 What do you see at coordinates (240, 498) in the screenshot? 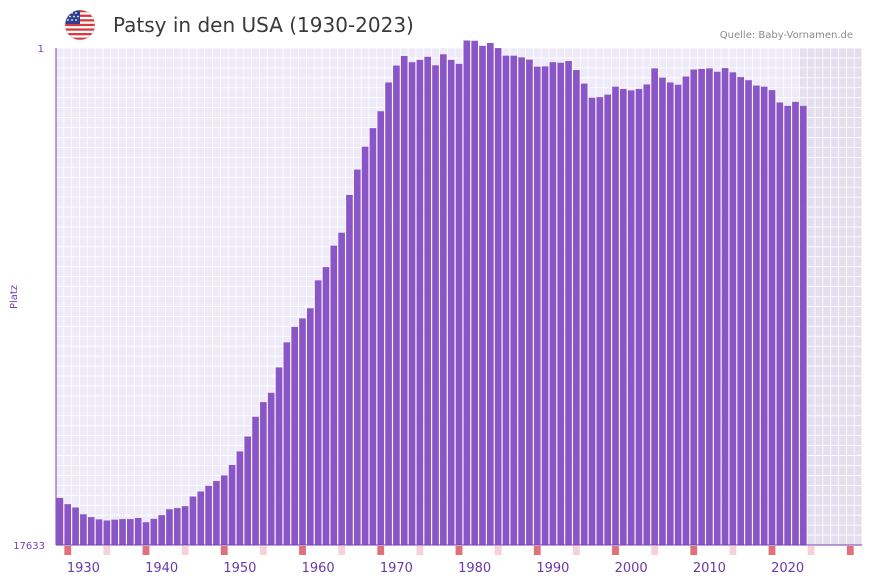
I see `bar-1950` at bounding box center [240, 498].